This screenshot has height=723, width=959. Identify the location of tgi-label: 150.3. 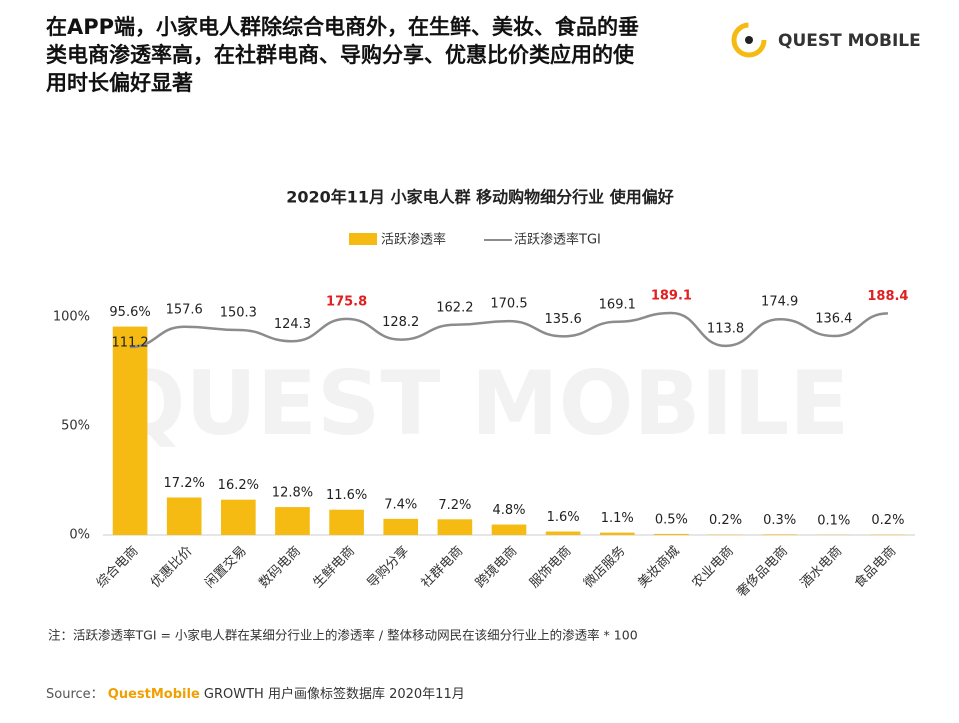
(238, 312).